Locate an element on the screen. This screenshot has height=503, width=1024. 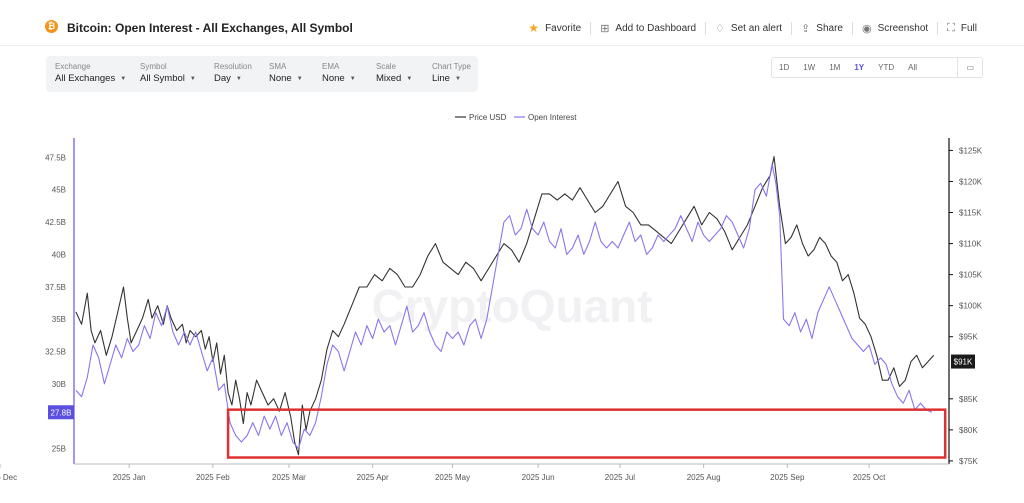
x-tick-label: 2025 Dec is located at coordinates (8, 477).